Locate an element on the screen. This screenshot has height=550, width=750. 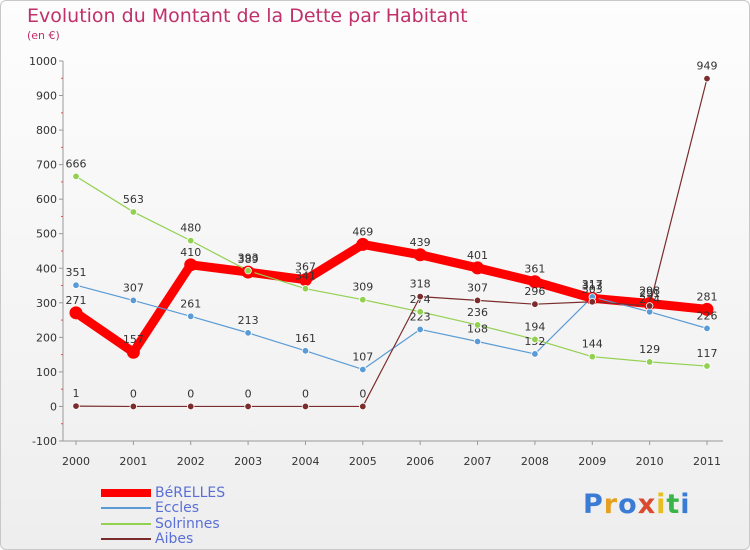
data-label: 291 is located at coordinates (649, 293).